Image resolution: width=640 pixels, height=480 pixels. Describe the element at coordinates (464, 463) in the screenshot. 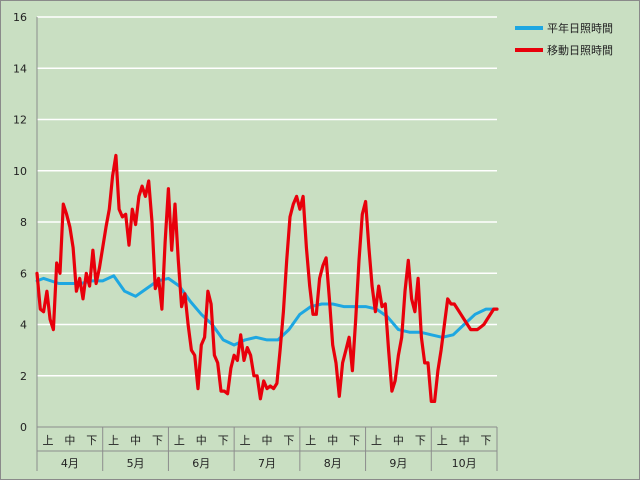

I see `x-month-label-6: 10月` at that location.